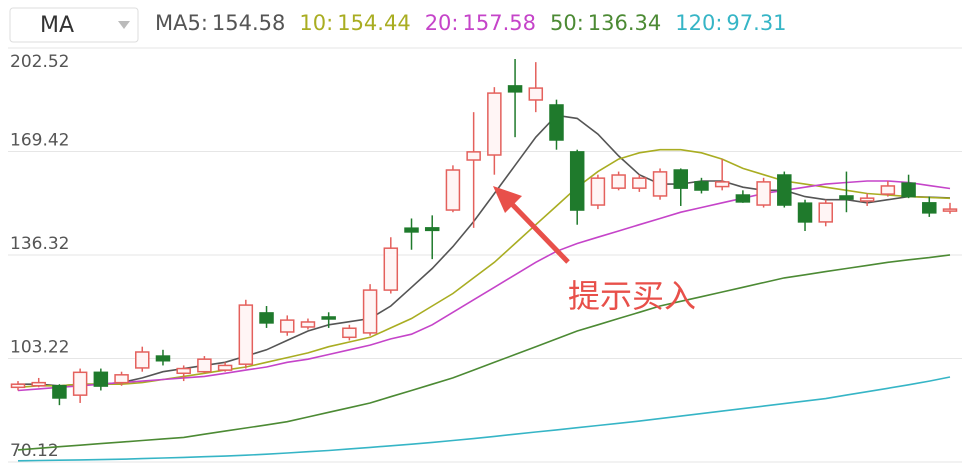 This screenshot has height=466, width=967. Describe the element at coordinates (632, 296) in the screenshot. I see `annotation: 提示买入` at that location.